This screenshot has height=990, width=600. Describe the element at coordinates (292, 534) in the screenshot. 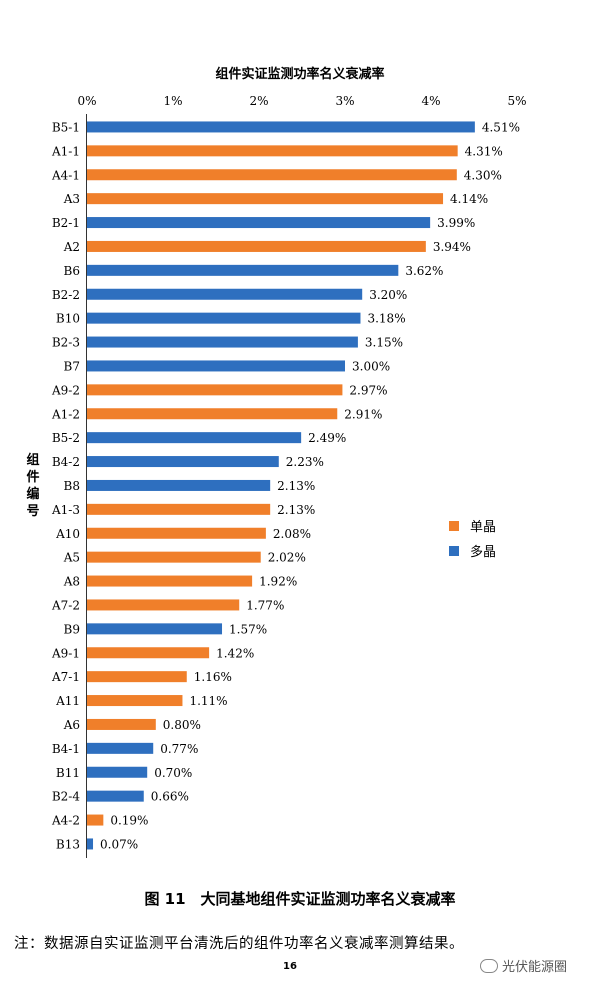

I see `value-label: 2.08%` at that location.